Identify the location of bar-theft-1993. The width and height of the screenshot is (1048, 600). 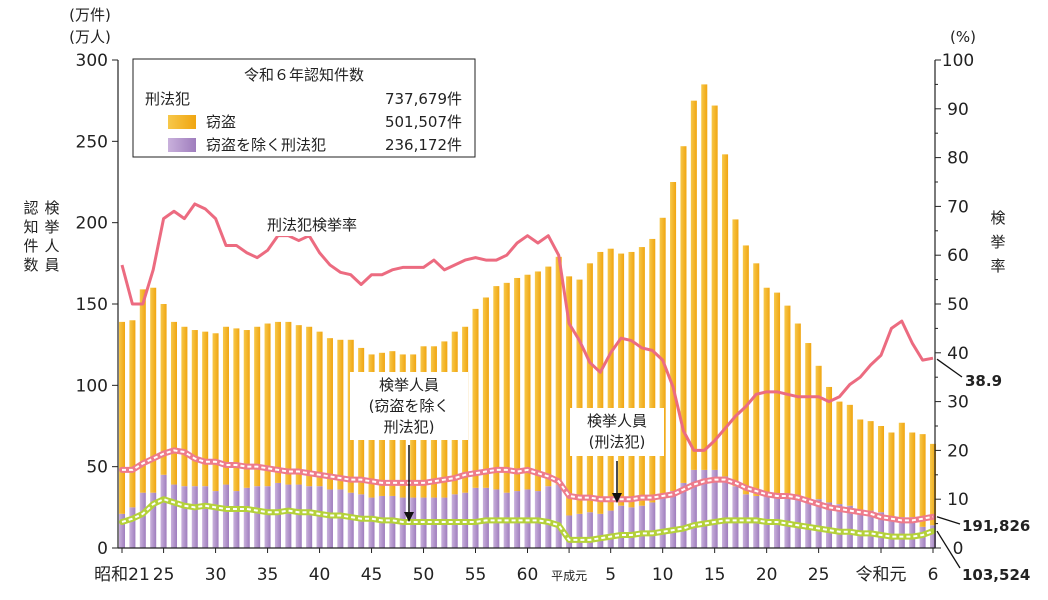
(610, 379).